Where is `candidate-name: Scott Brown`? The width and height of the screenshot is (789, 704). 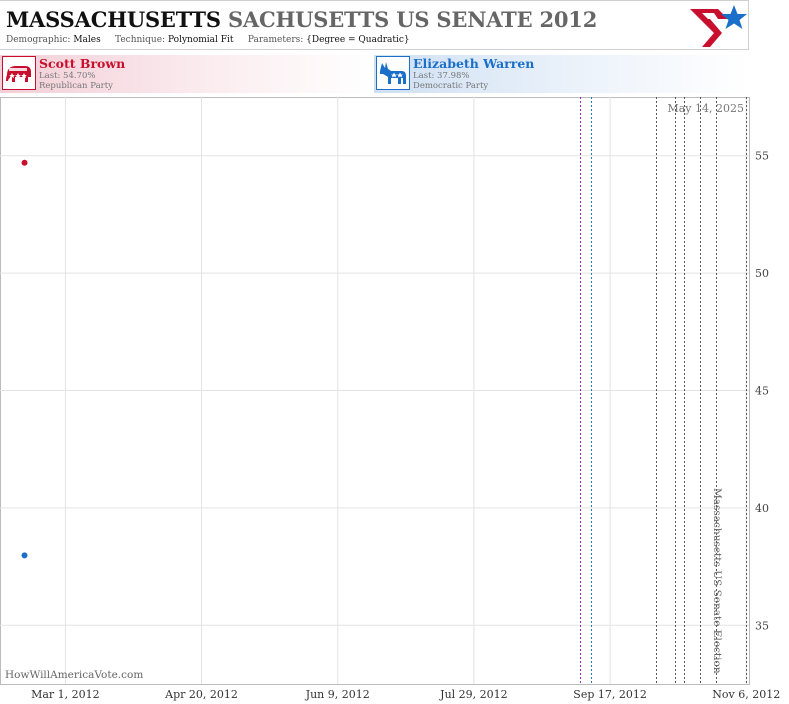 candidate-name: Scott Brown is located at coordinates (82, 63).